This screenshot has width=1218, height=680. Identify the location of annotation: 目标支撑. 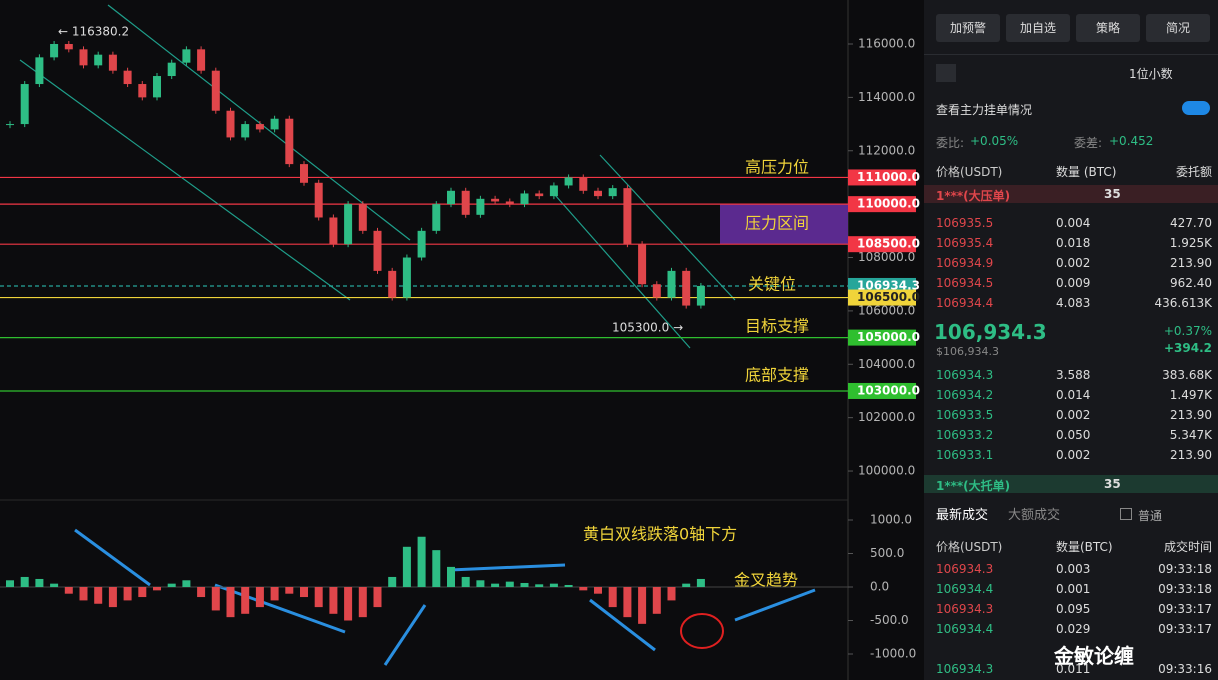
(777, 326).